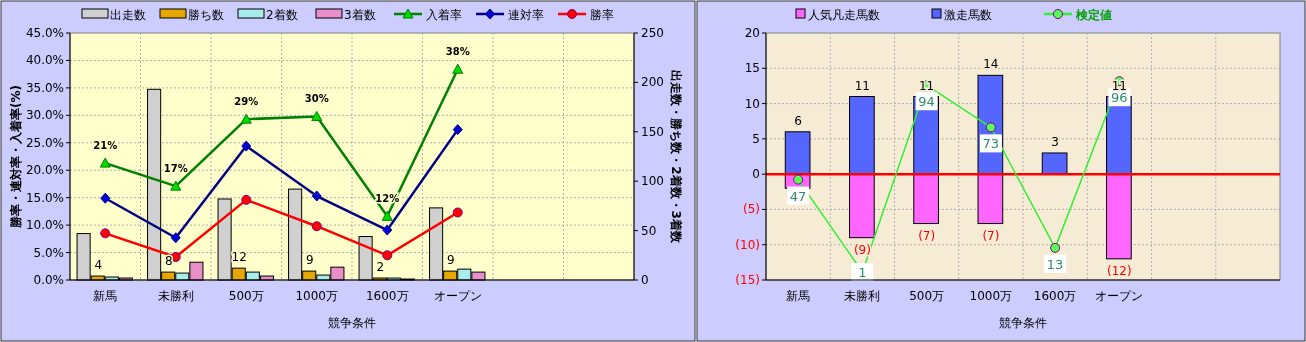  What do you see at coordinates (239, 257) in the screenshot?
I see `data-label: 12` at bounding box center [239, 257].